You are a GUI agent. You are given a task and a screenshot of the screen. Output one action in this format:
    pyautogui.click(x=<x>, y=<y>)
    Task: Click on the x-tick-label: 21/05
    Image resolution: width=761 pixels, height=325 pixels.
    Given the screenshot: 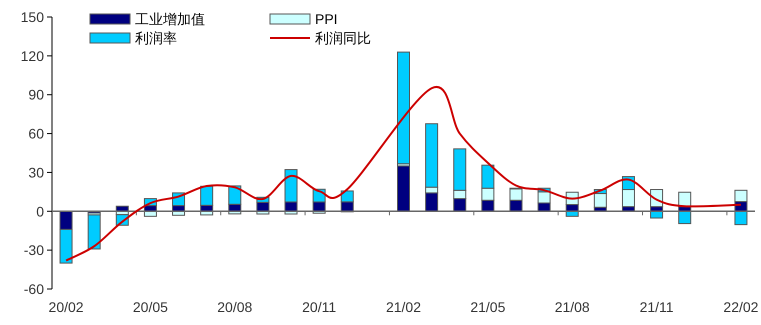 What is the action you would take?
    pyautogui.click(x=488, y=307)
    